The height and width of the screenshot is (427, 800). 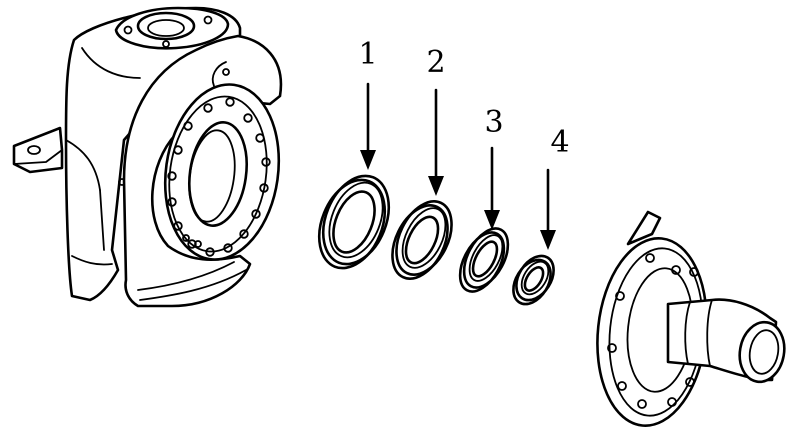 I want to click on callout-4: 4, so click(x=555, y=187).